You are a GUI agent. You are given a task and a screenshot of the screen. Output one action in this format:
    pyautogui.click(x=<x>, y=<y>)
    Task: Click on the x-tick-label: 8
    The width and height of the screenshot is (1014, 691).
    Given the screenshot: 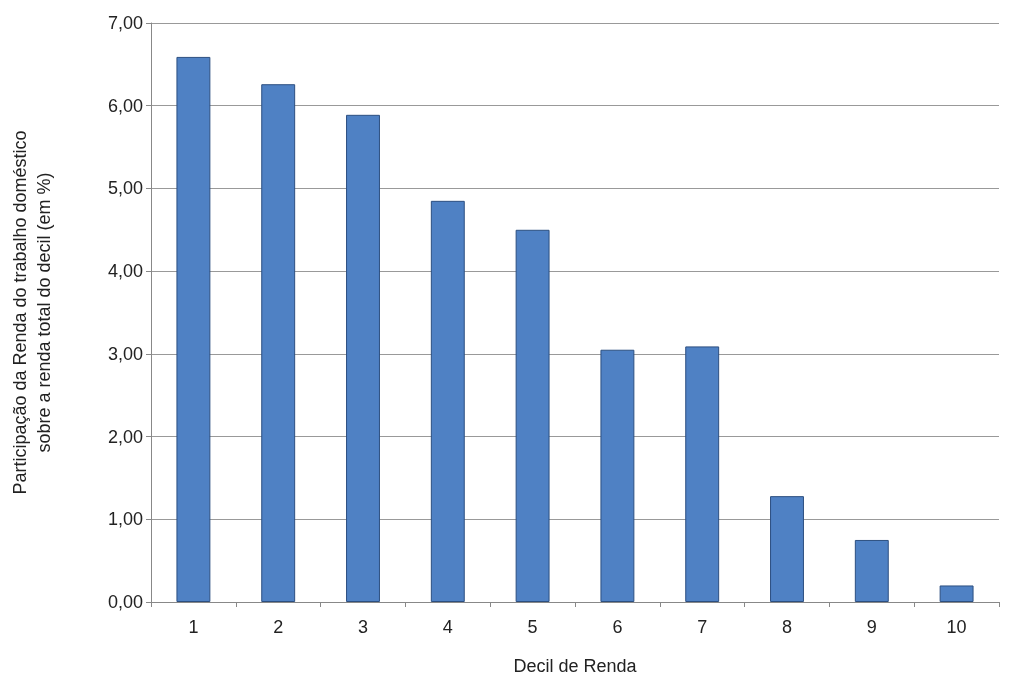 What is the action you would take?
    pyautogui.click(x=787, y=627)
    